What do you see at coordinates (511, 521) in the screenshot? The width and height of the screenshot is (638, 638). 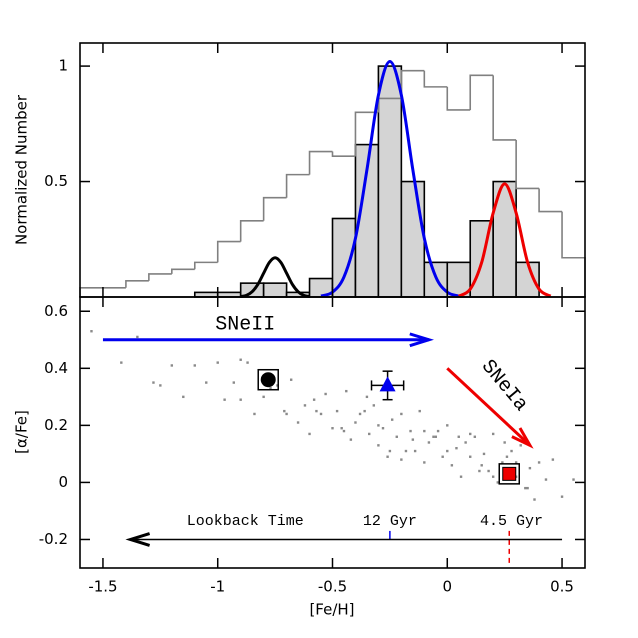 I see `annotation: 4.5 Gyr` at bounding box center [511, 521].